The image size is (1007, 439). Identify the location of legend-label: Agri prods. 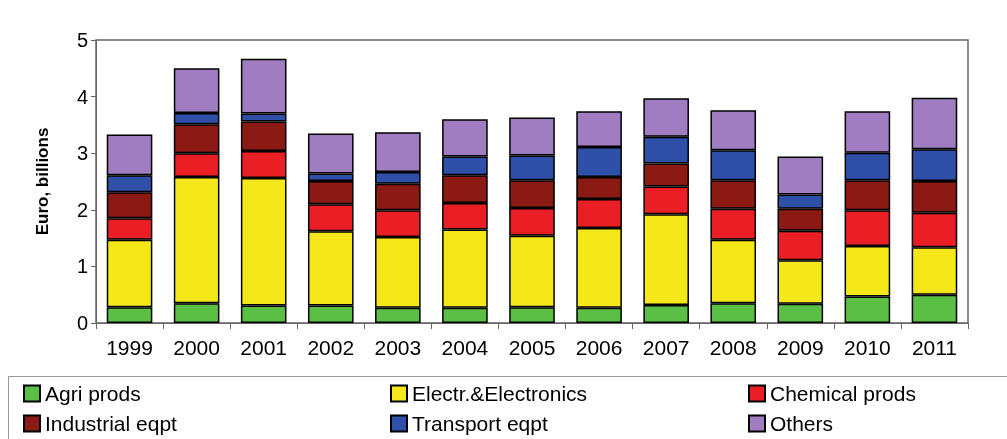
(93, 393).